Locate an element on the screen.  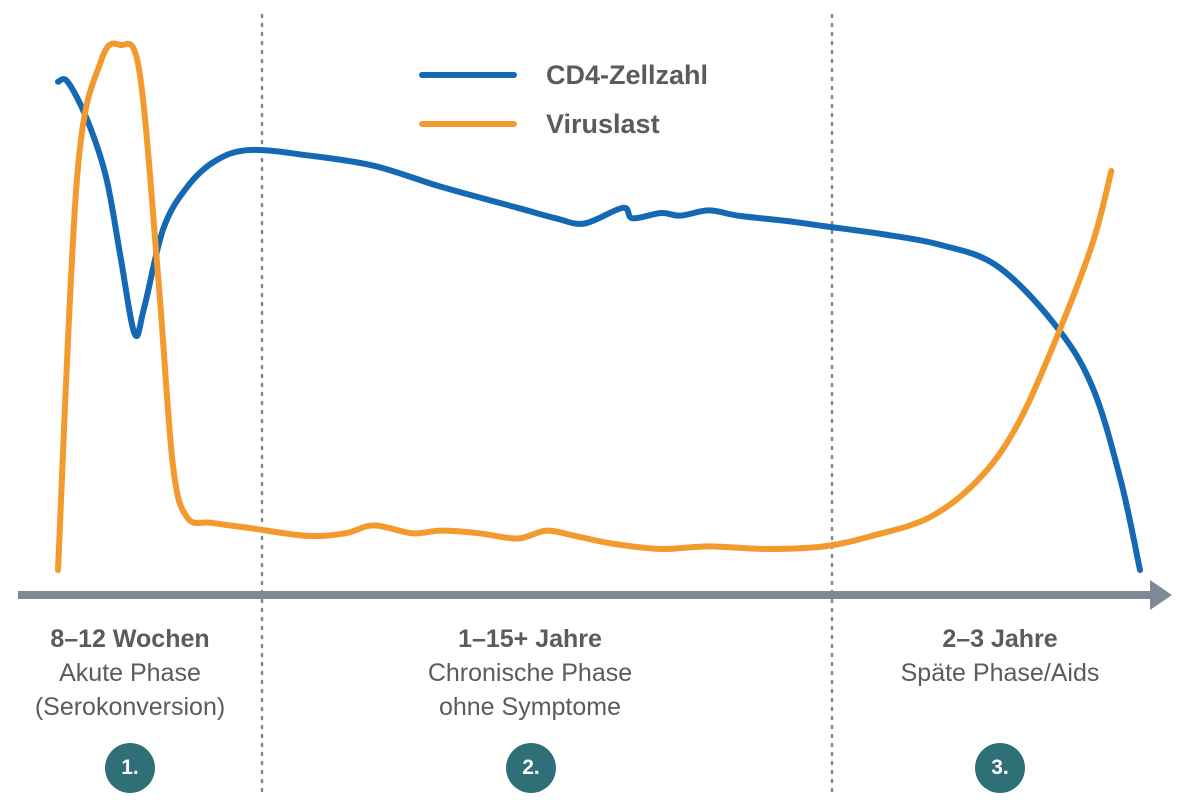
phase-chronic-title: Chronische Phase is located at coordinates (530, 673).